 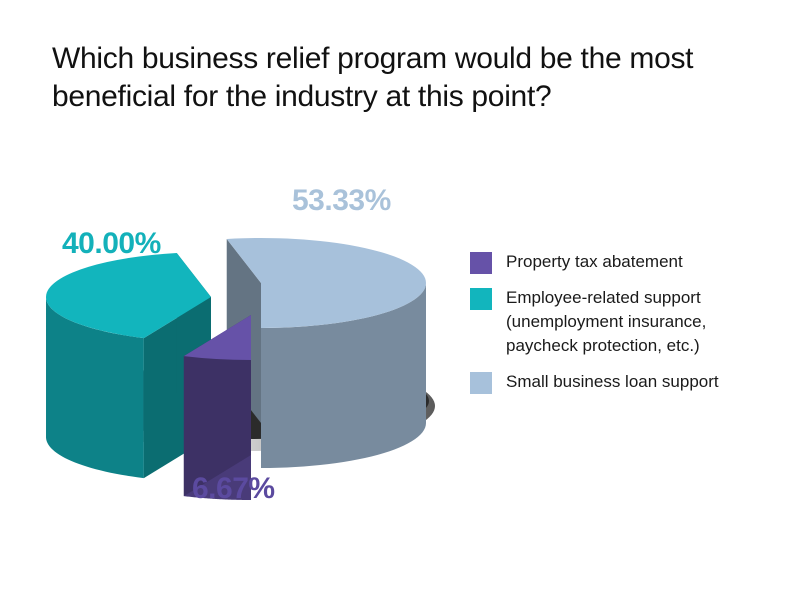 I want to click on legend-item-small-business-loan: Small business loan support, so click(x=630, y=382).